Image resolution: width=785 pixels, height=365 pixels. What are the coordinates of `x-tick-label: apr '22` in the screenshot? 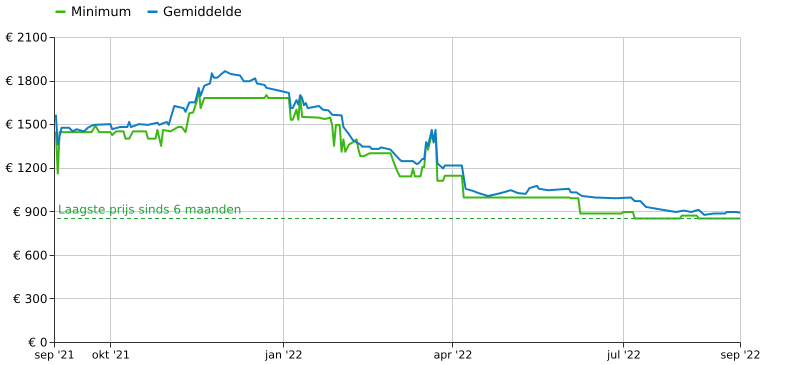 It's located at (453, 355).